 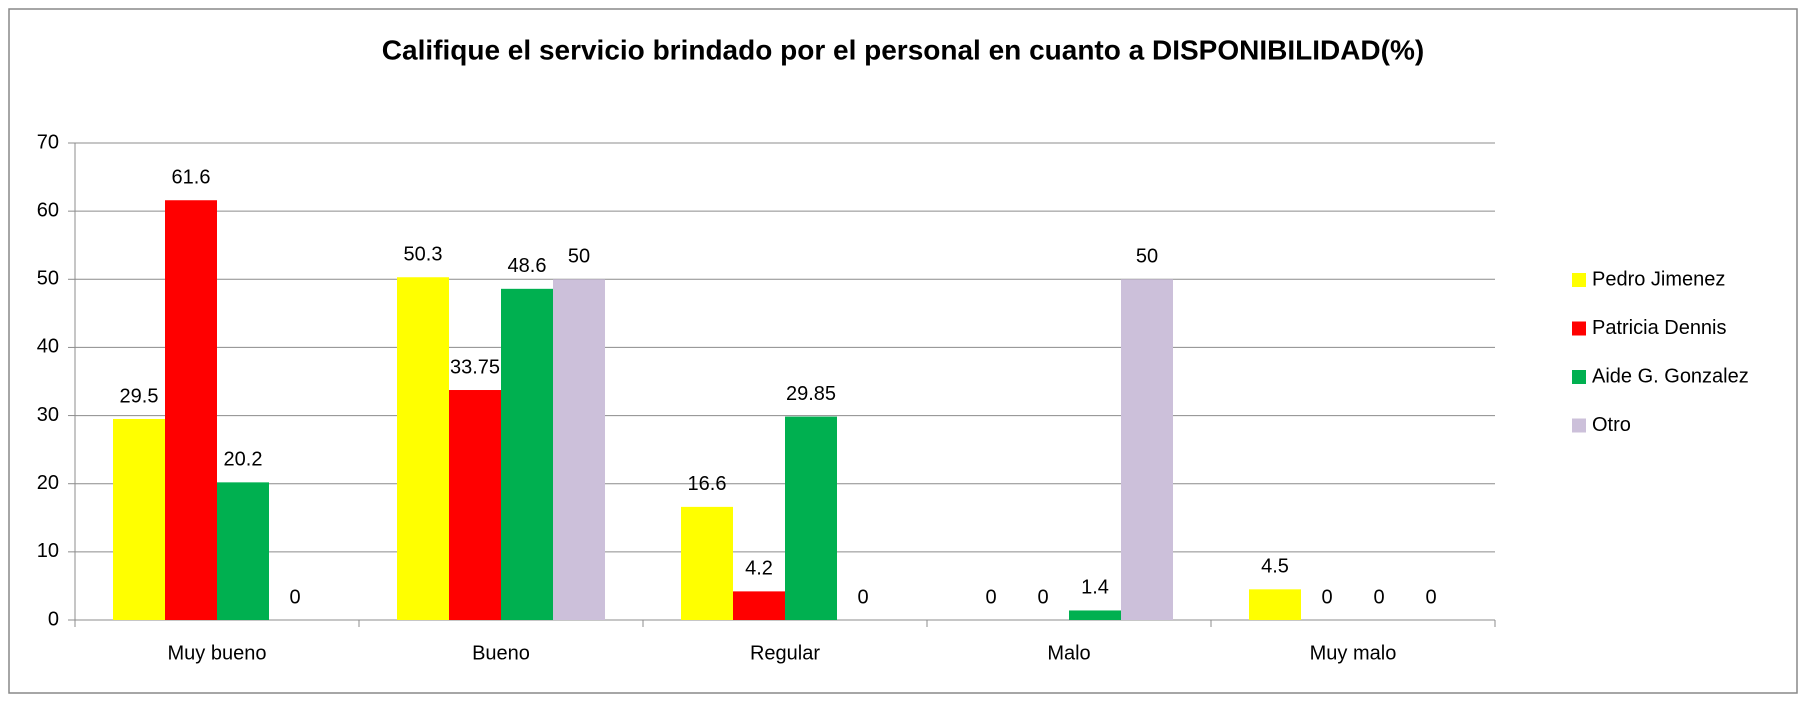 What do you see at coordinates (785, 653) in the screenshot?
I see `x-tick-label: Regular` at bounding box center [785, 653].